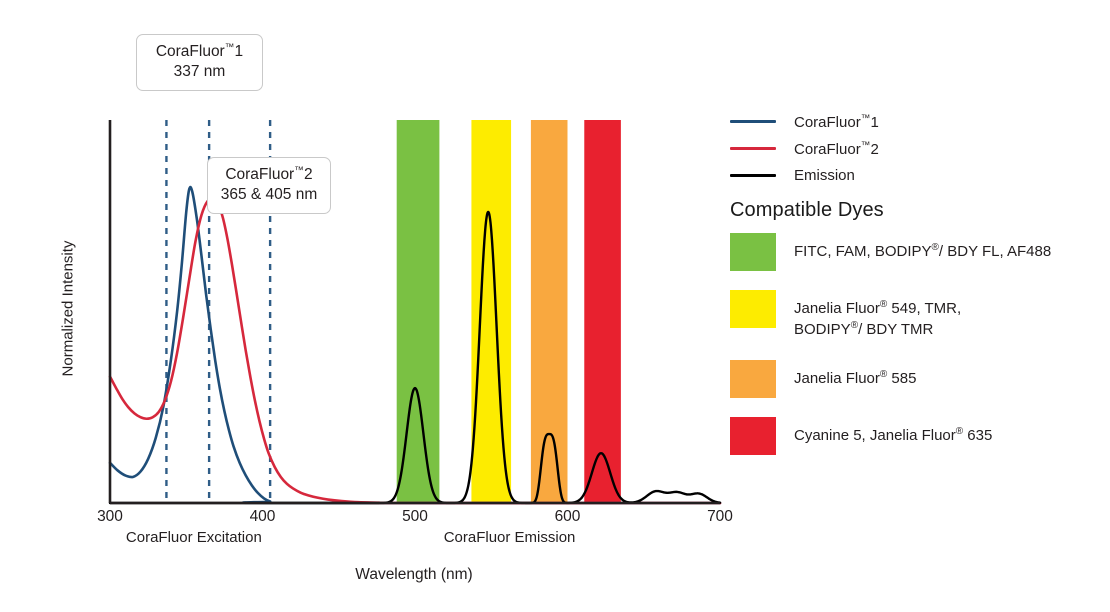 Image resolution: width=1110 pixels, height=612 pixels. I want to click on dye-item-1: Janelia Fluor® 549, TMR, BODIPY®/ BDY TMR, so click(915, 315).